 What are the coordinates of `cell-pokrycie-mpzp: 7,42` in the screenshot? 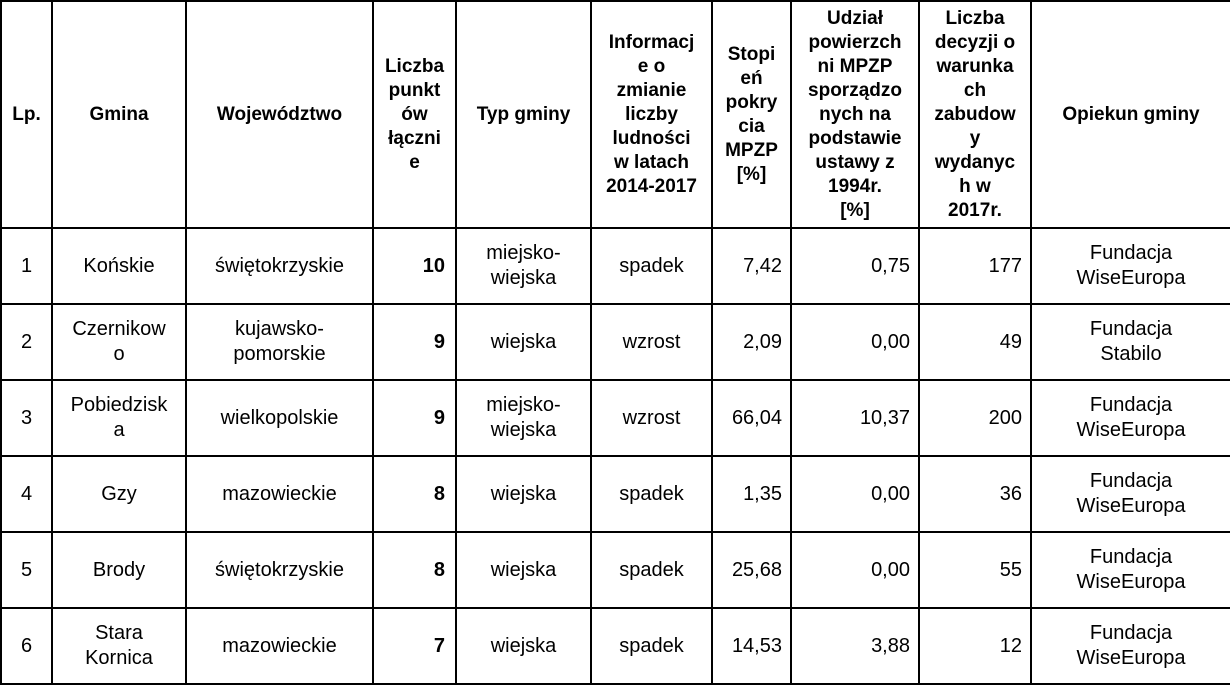 It's located at (751, 266).